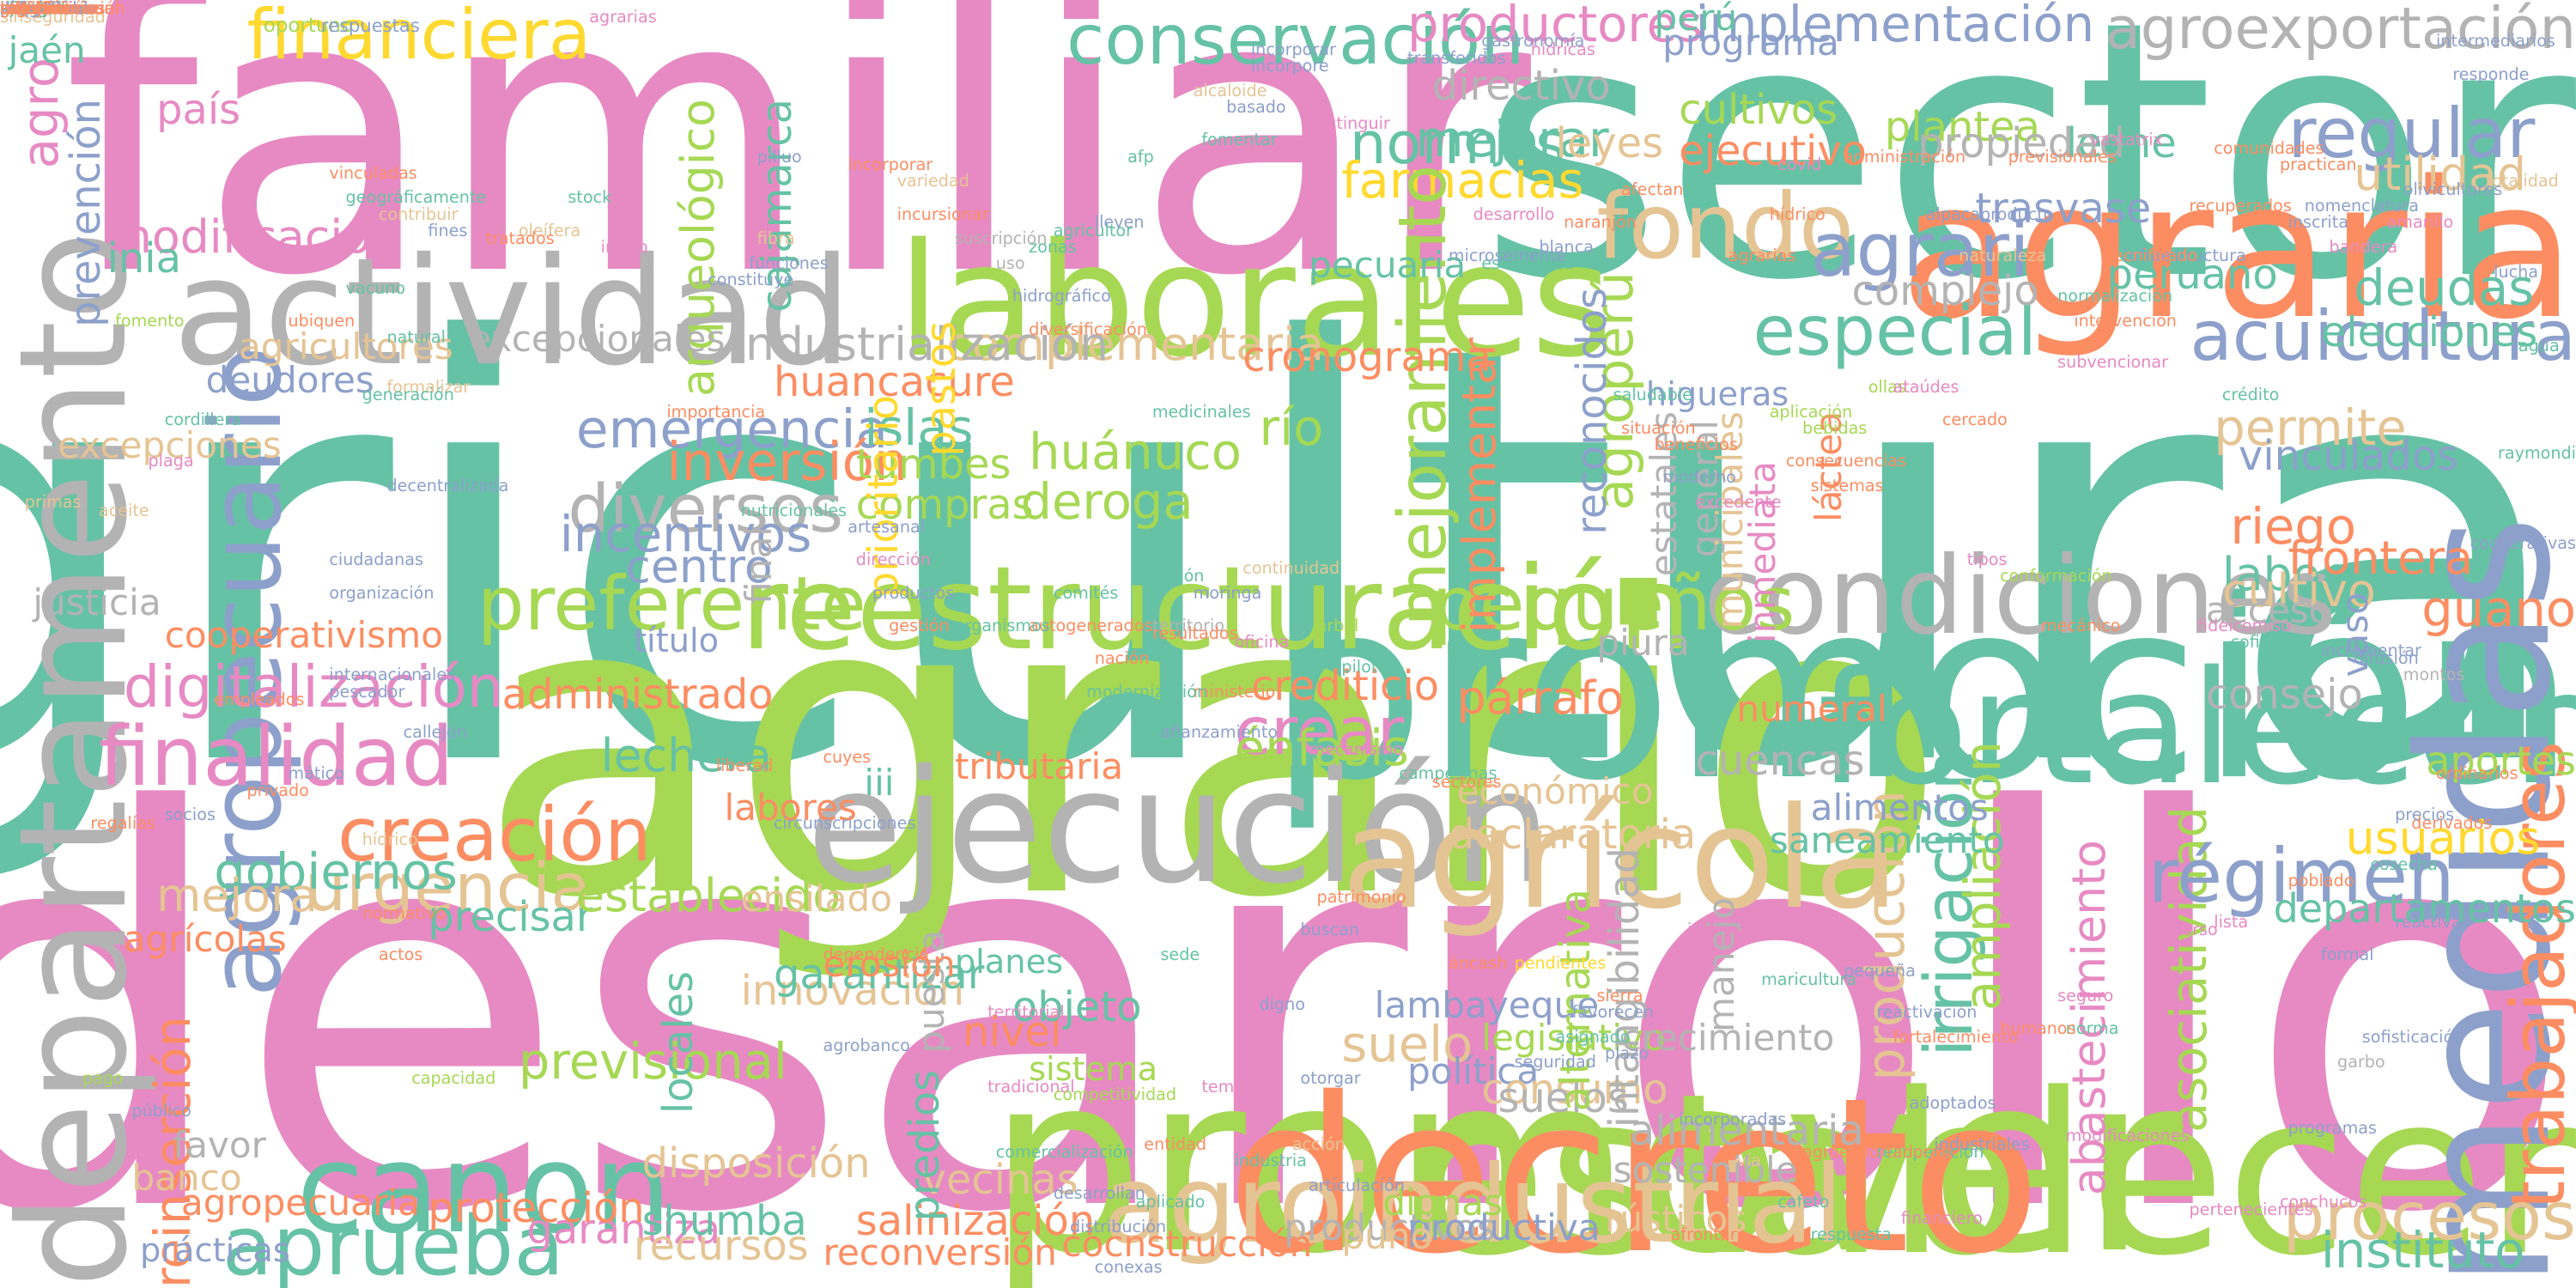 The image size is (2576, 1288). I want to click on cloud-word: consumo, so click(1575, 1090).